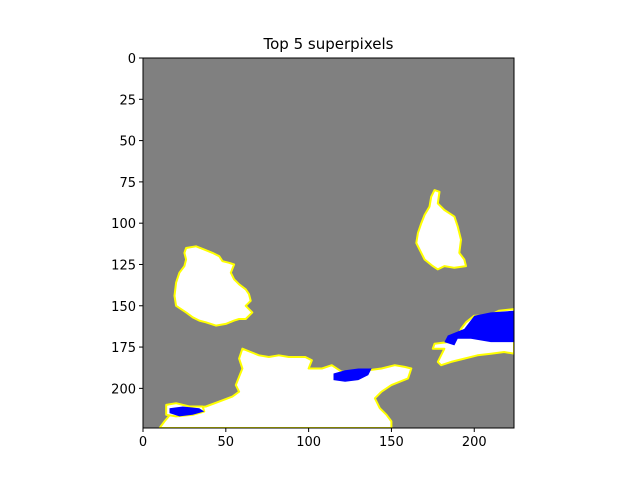  What do you see at coordinates (127, 100) in the screenshot?
I see `y-tick-label: 25` at bounding box center [127, 100].